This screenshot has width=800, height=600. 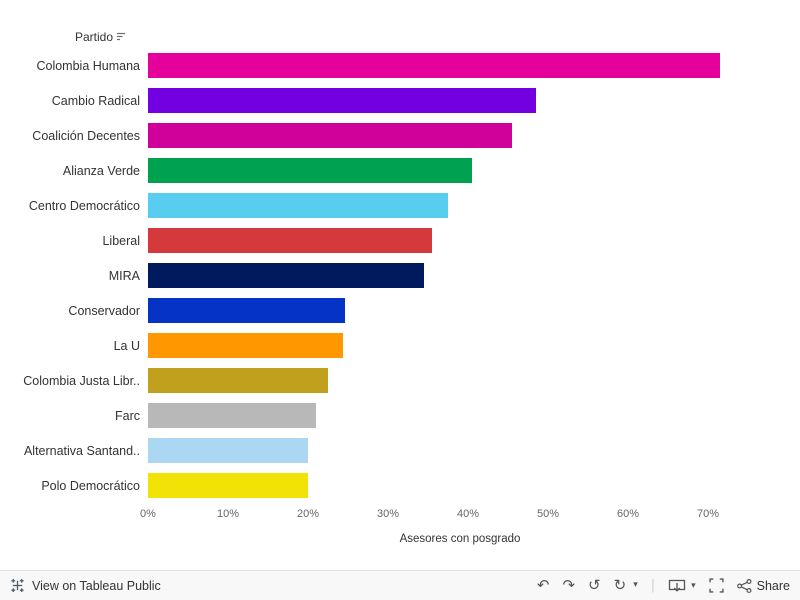 What do you see at coordinates (88, 65) in the screenshot?
I see `row-label: Colombia Humana` at bounding box center [88, 65].